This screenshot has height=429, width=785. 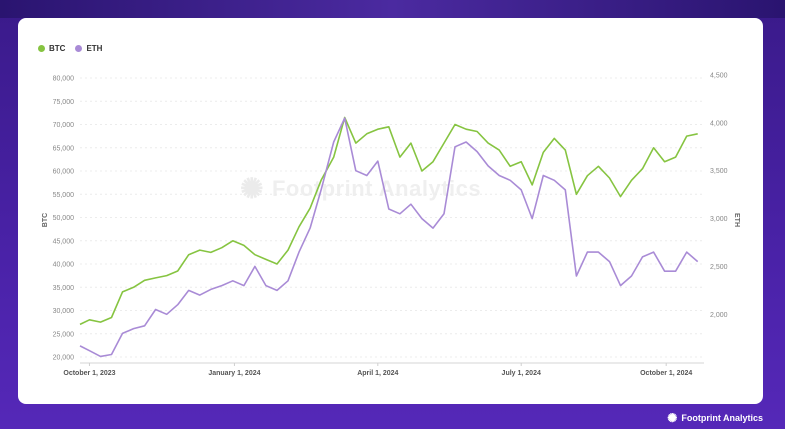 I want to click on footprint-logo-icon: ✺, so click(x=672, y=418).